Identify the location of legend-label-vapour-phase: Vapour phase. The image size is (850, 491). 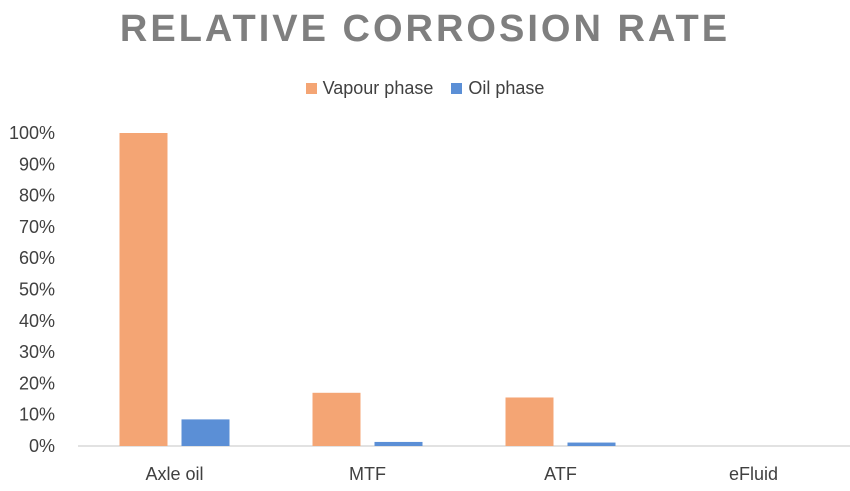
(378, 87).